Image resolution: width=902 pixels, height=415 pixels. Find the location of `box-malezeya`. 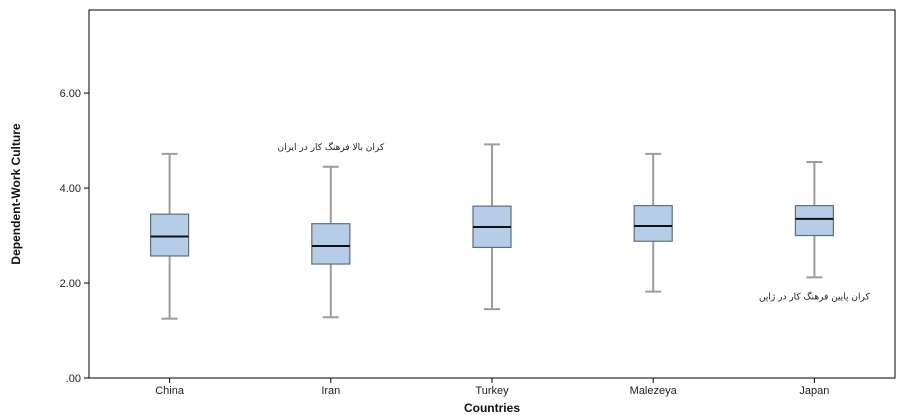

box-malezeya is located at coordinates (653, 223).